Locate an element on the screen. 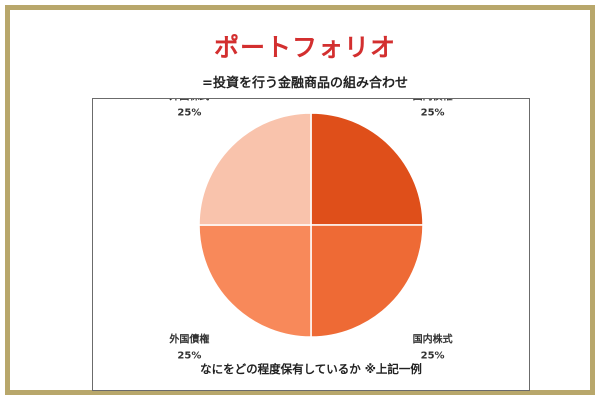  slice-value-label-4: 25% is located at coordinates (189, 112).